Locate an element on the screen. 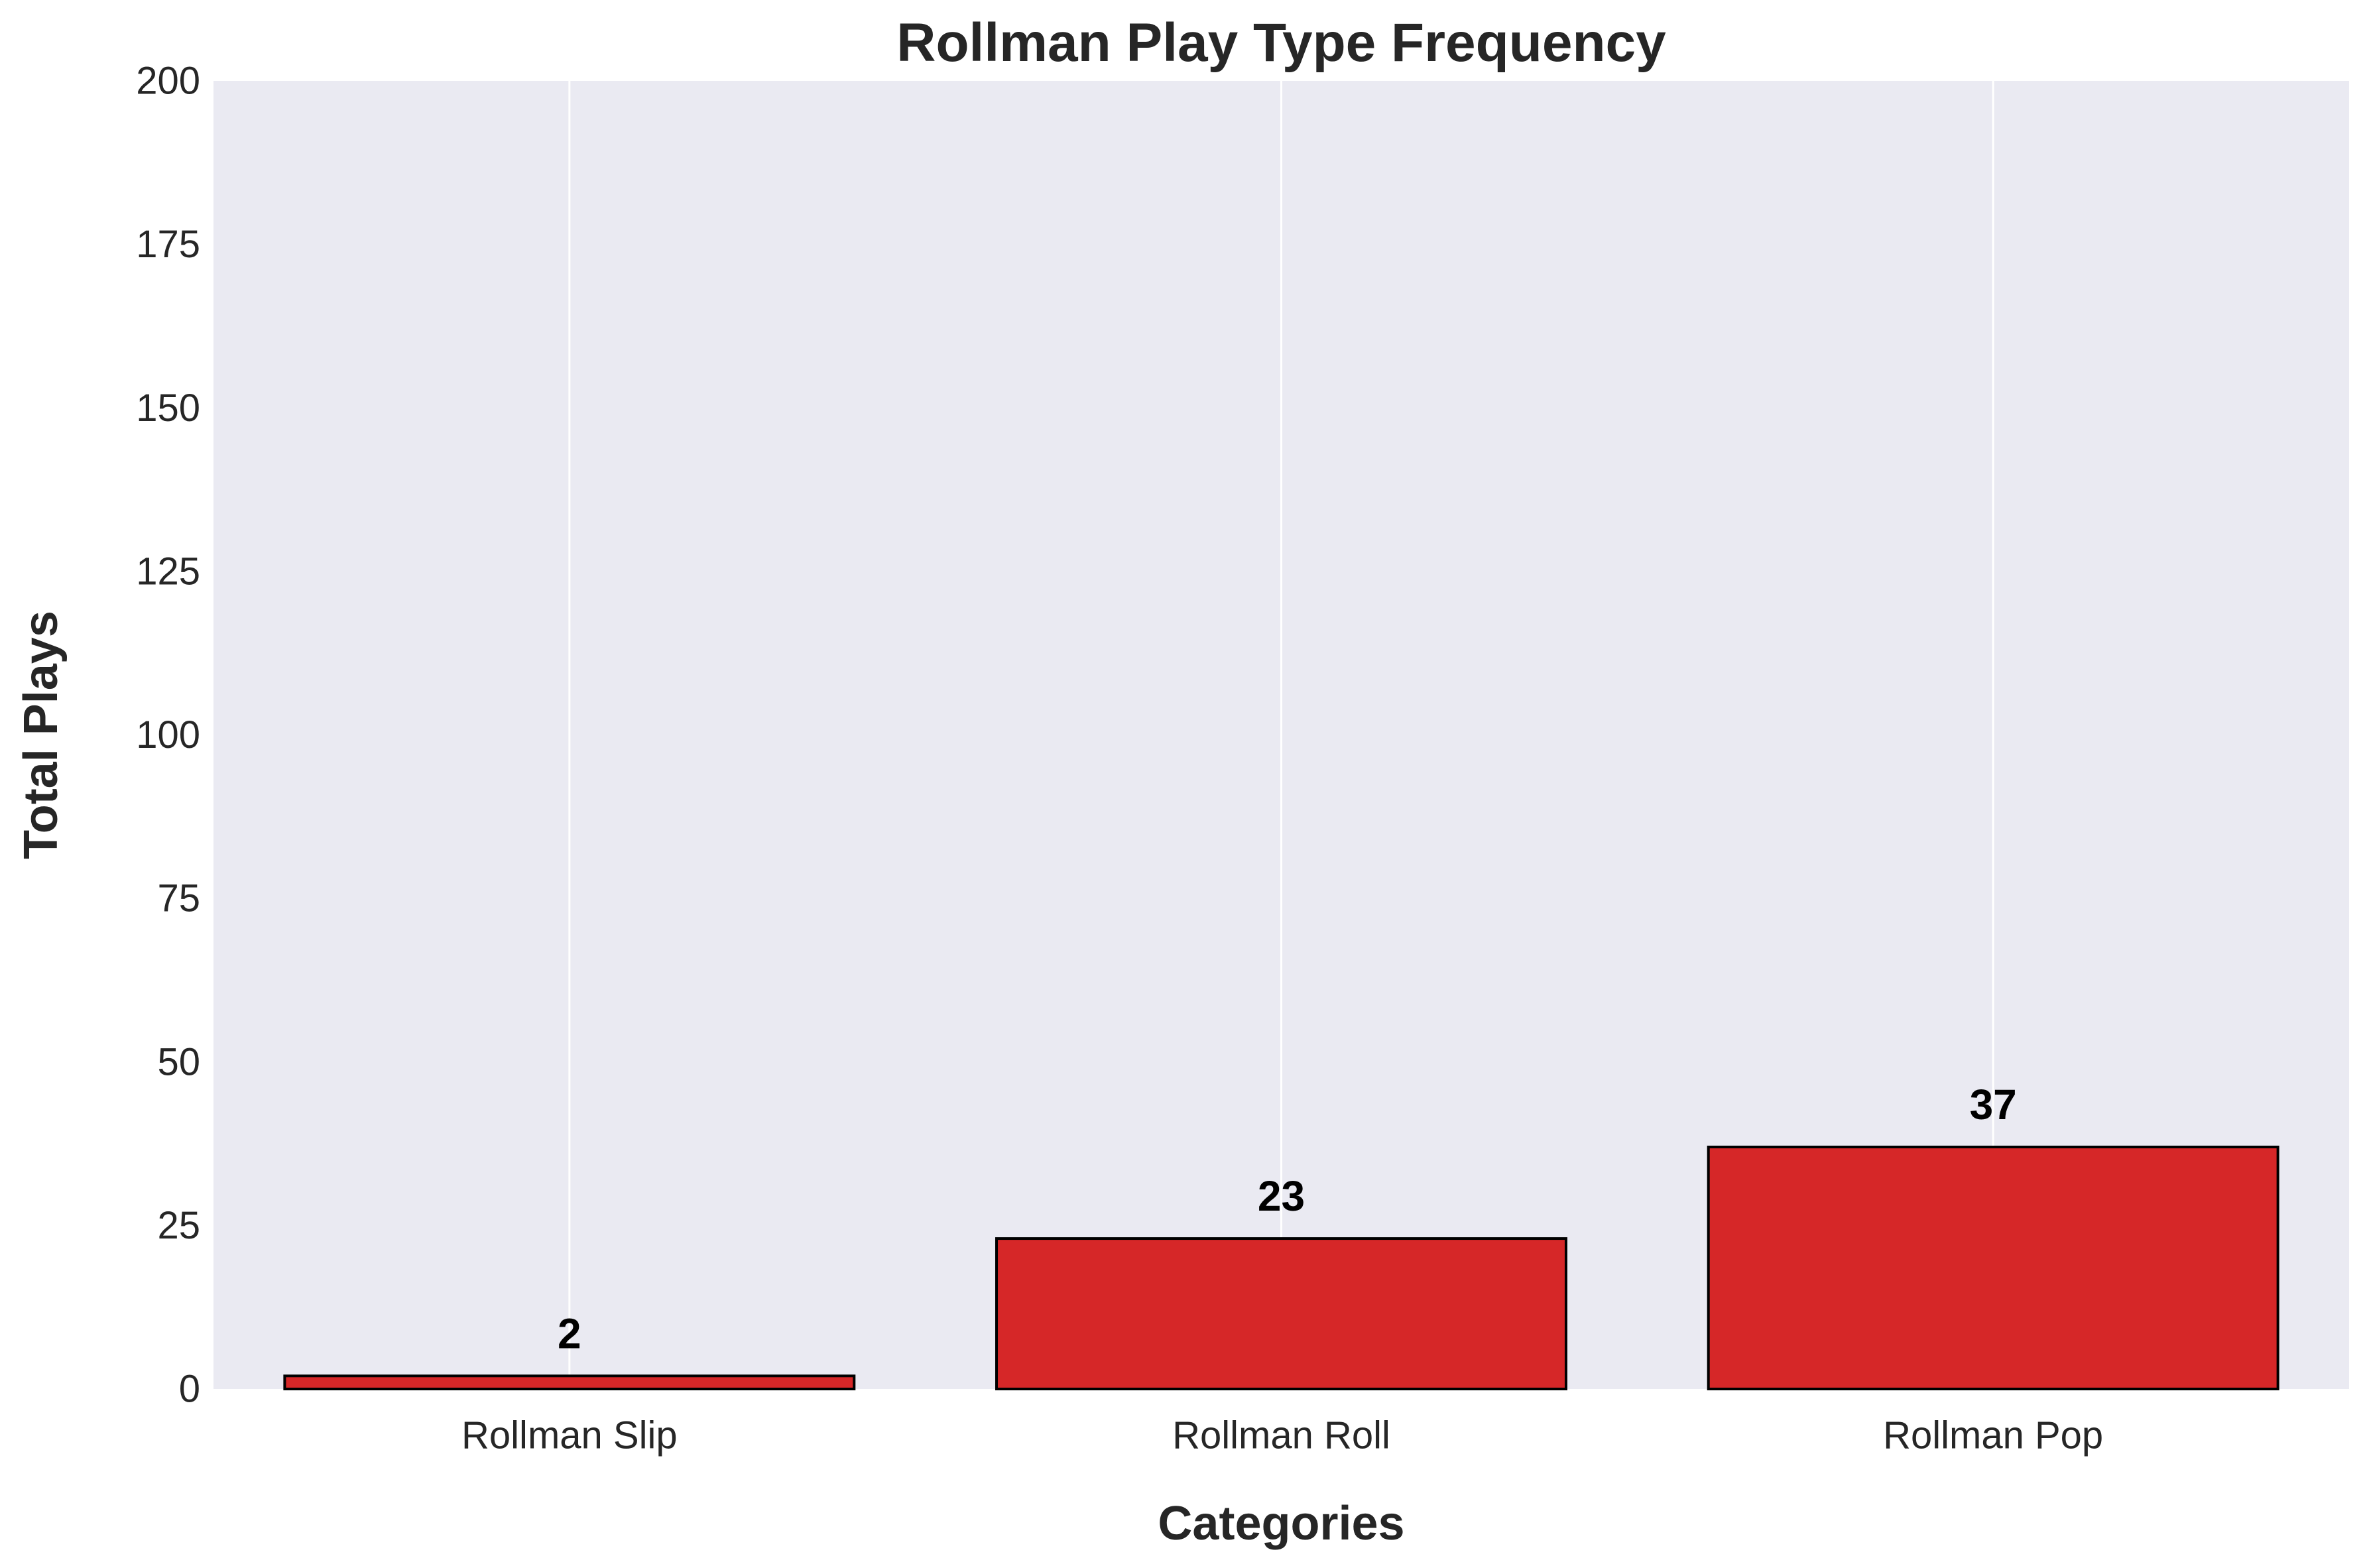  data-label: 37 is located at coordinates (1993, 1104).